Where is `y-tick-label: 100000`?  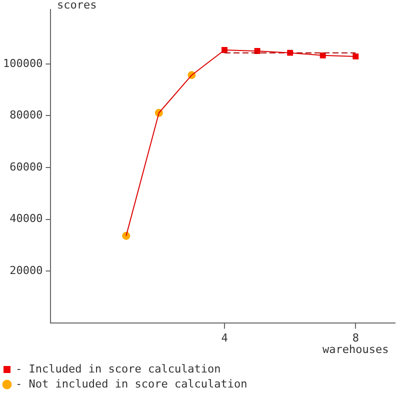 y-tick-label: 100000 is located at coordinates (22, 63).